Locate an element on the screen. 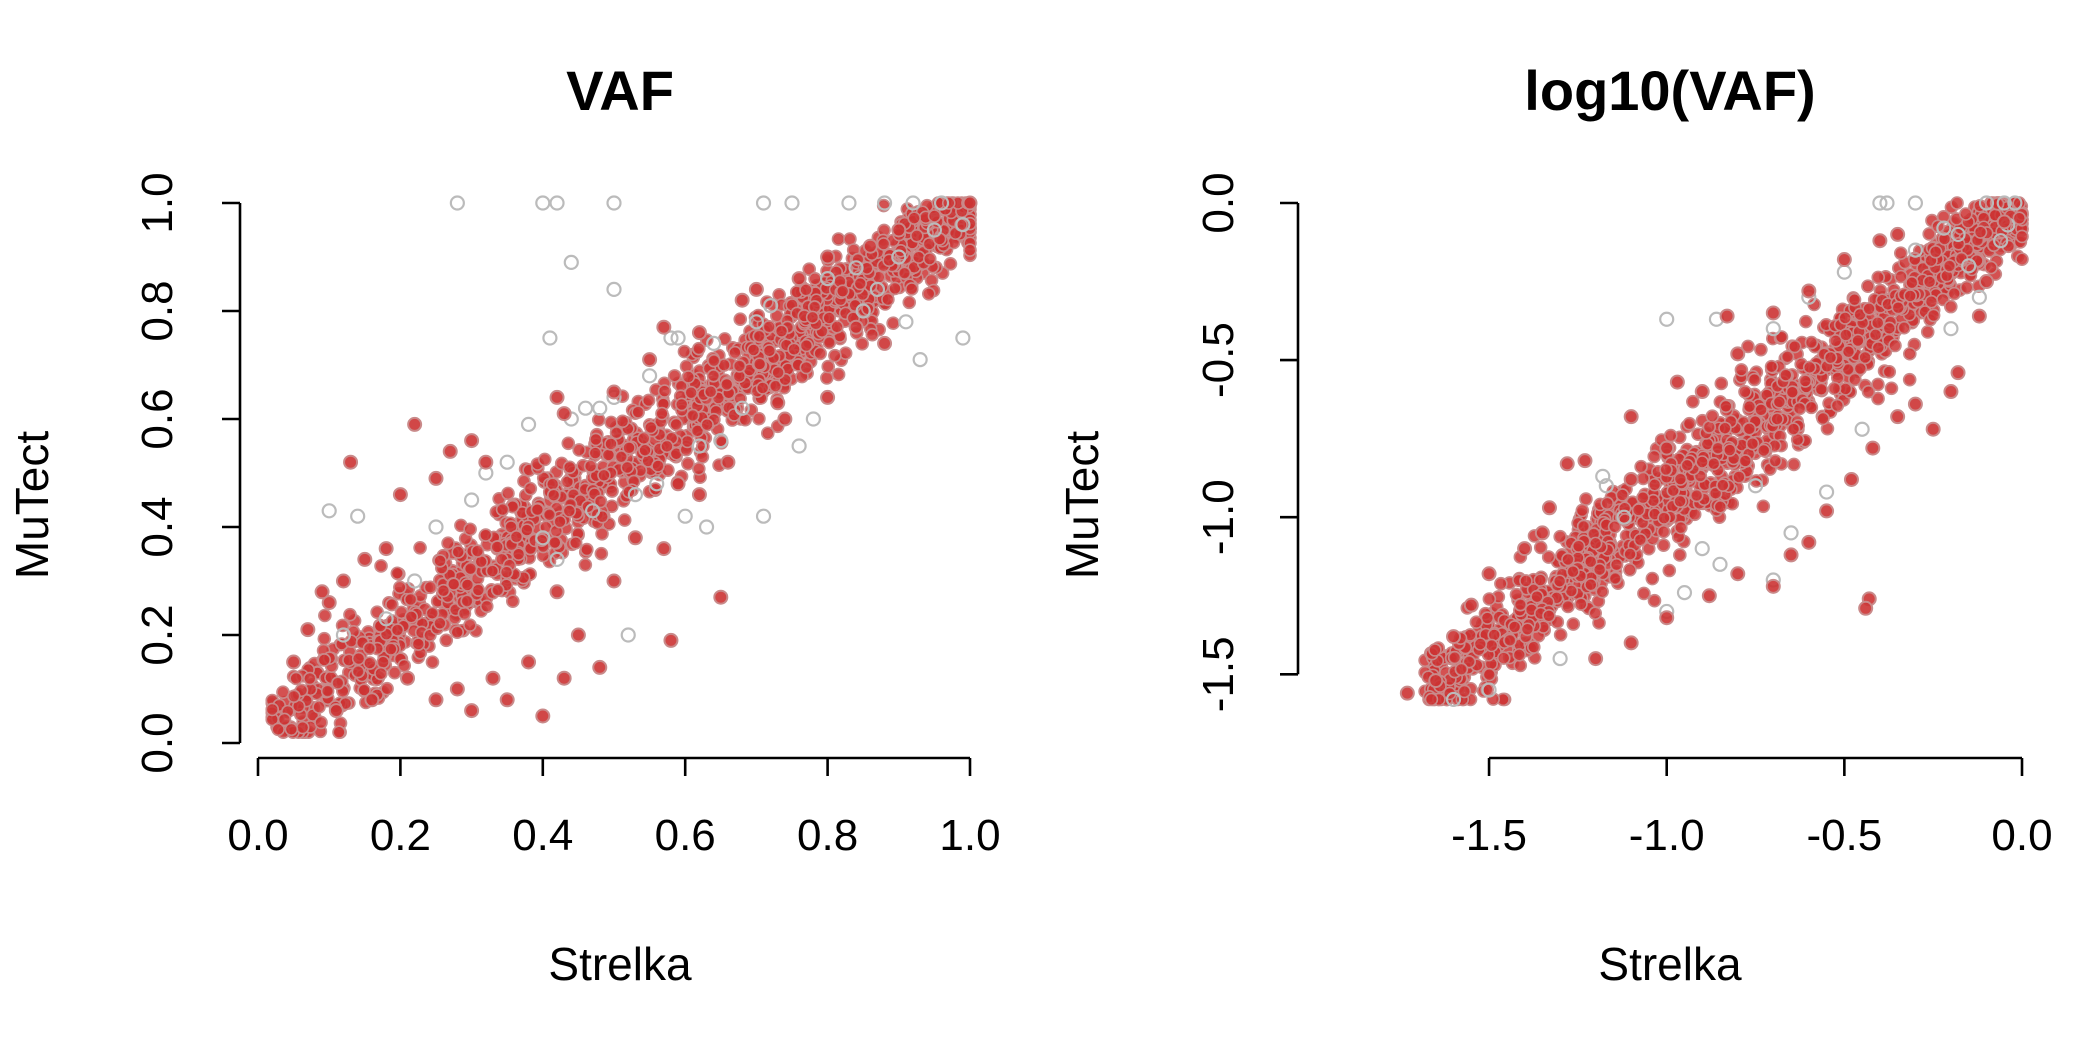 The height and width of the screenshot is (1050, 2100). y-tick-label: 1.0 is located at coordinates (157, 202).